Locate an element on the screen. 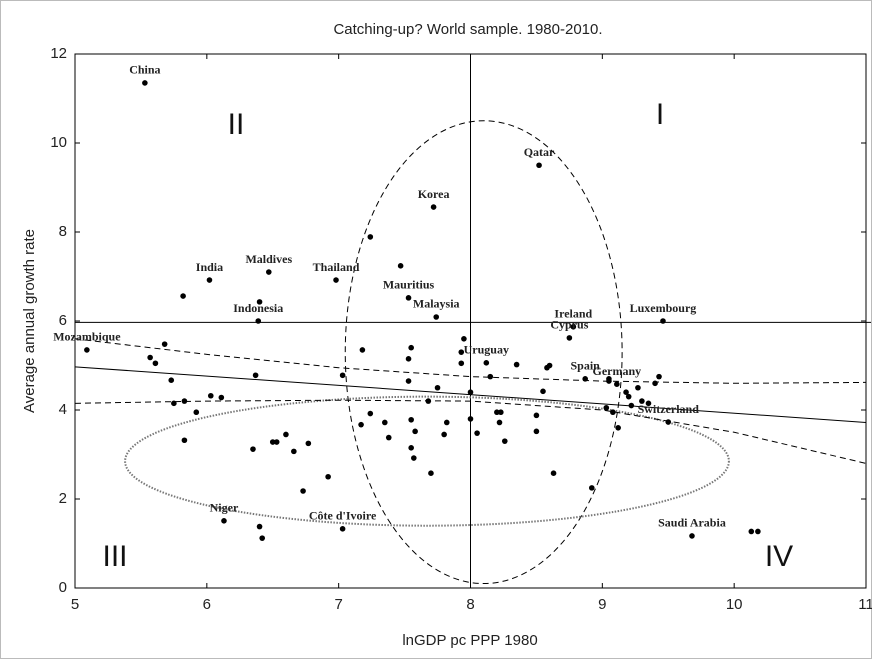 This screenshot has height=659, width=872. chart-title: Catching-up? World sample. 1980-2010. is located at coordinates (467, 29).